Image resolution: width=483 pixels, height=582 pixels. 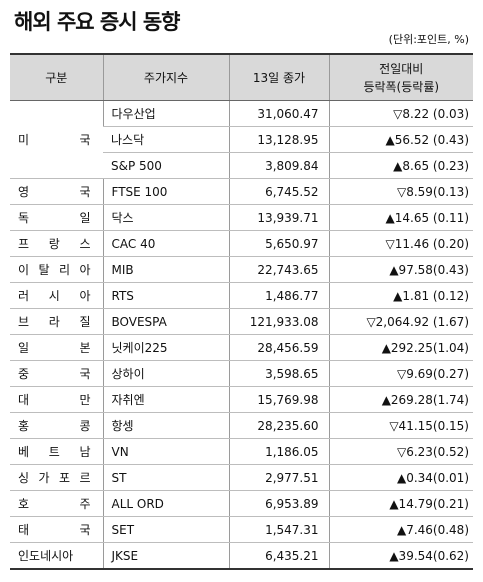 What do you see at coordinates (278, 139) in the screenshot?
I see `close-cell: 13,128.95` at bounding box center [278, 139].